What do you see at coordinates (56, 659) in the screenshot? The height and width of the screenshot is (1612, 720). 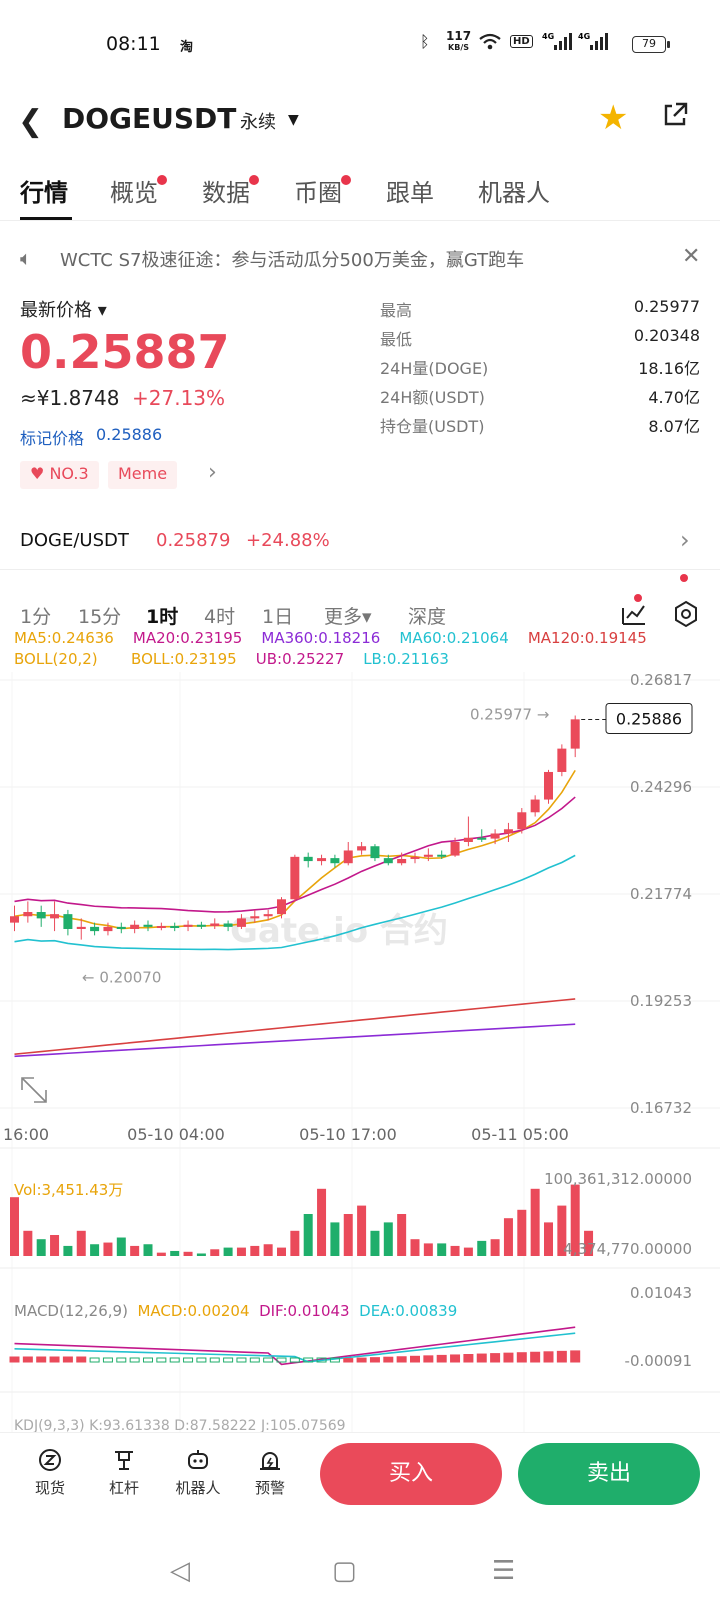 I see `boll-label: BOLL(20,2)` at bounding box center [56, 659].